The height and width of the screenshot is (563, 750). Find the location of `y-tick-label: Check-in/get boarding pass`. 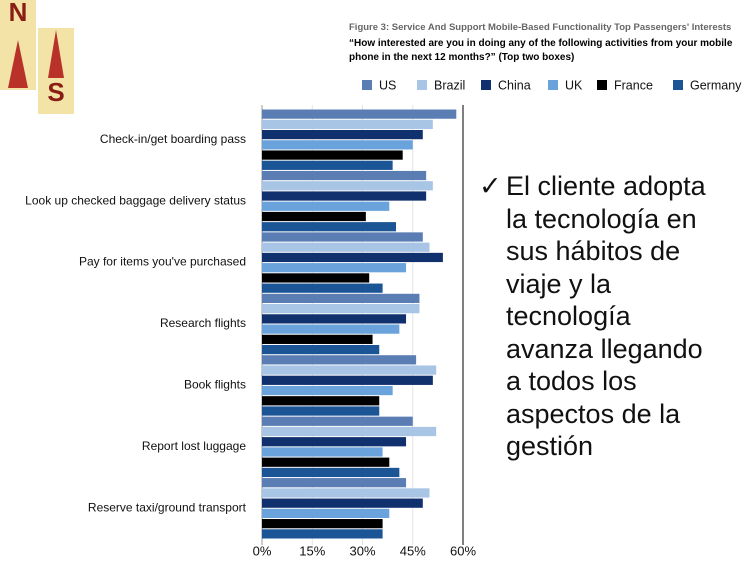

y-tick-label: Check-in/get boarding pass is located at coordinates (173, 139).